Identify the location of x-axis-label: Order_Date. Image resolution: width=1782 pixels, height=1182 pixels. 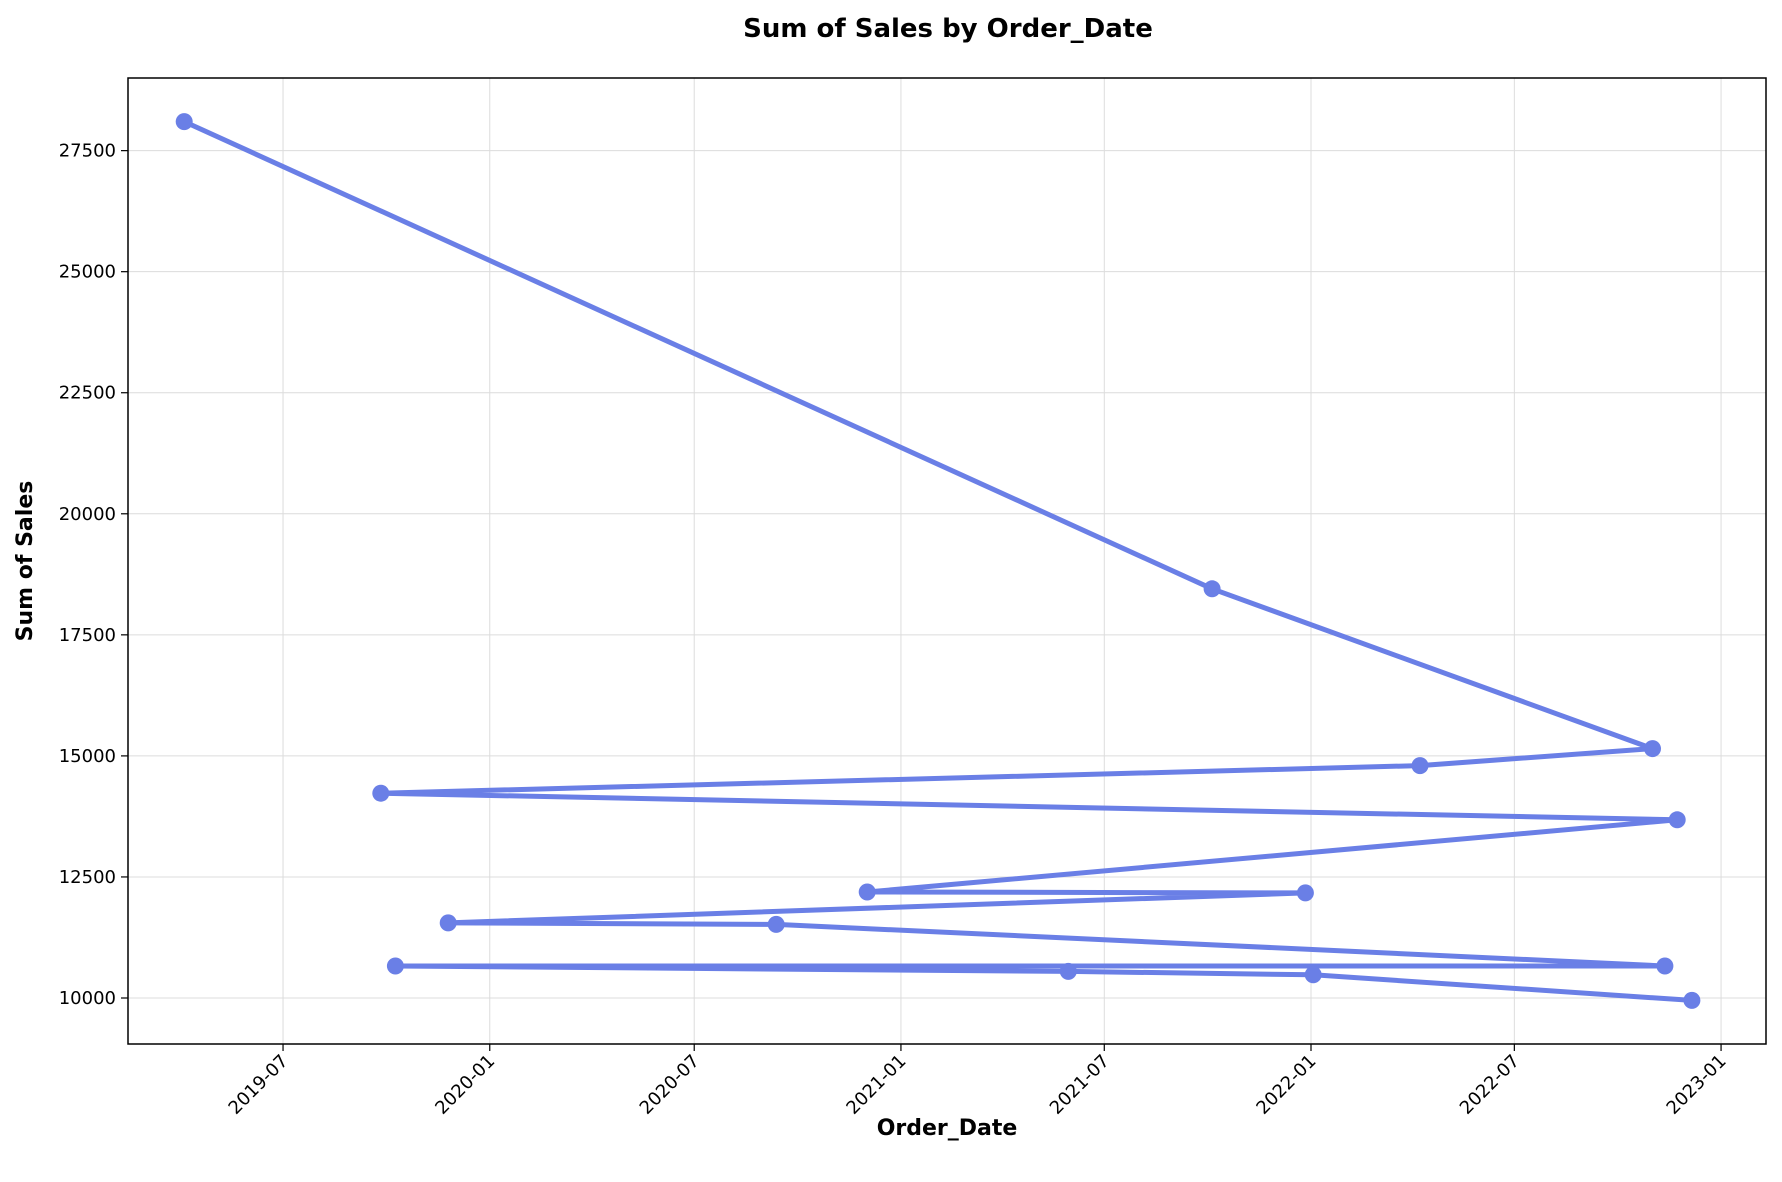
(947, 1128).